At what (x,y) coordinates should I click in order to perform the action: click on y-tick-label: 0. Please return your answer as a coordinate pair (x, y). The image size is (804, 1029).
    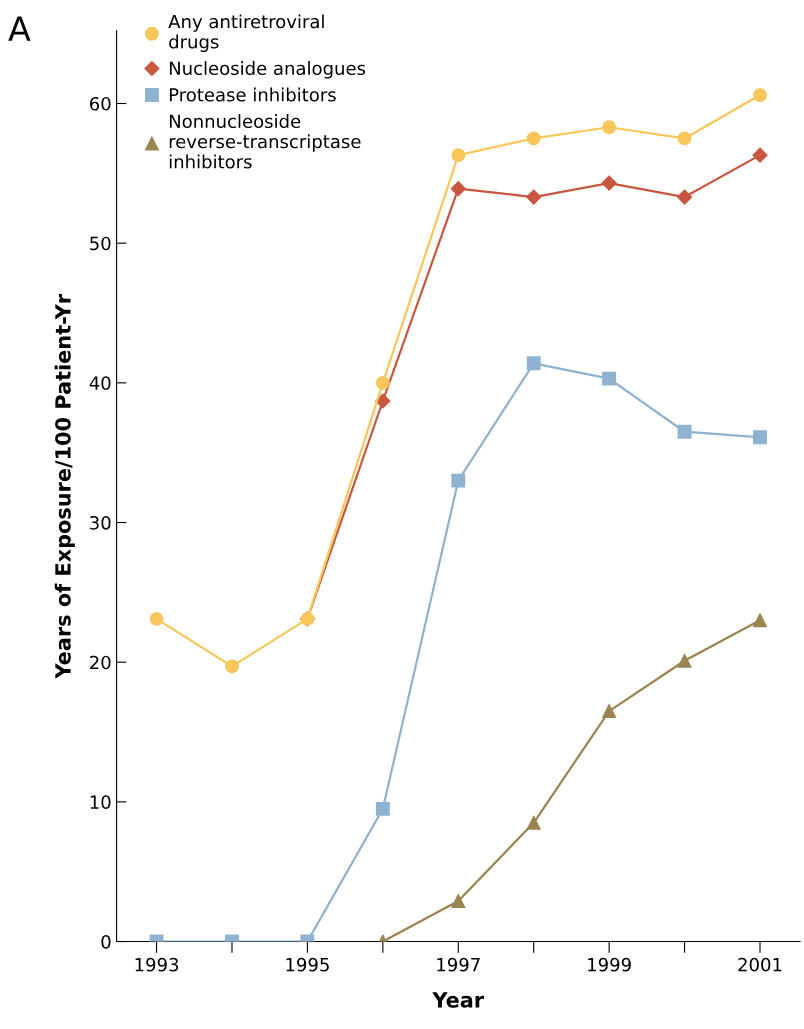
    Looking at the image, I should click on (106, 941).